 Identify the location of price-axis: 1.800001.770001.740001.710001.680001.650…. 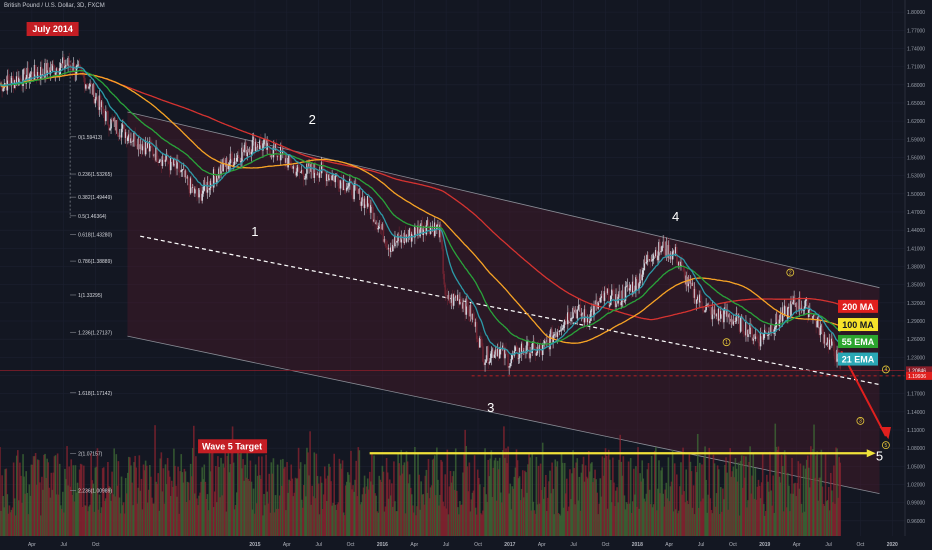
(918, 275).